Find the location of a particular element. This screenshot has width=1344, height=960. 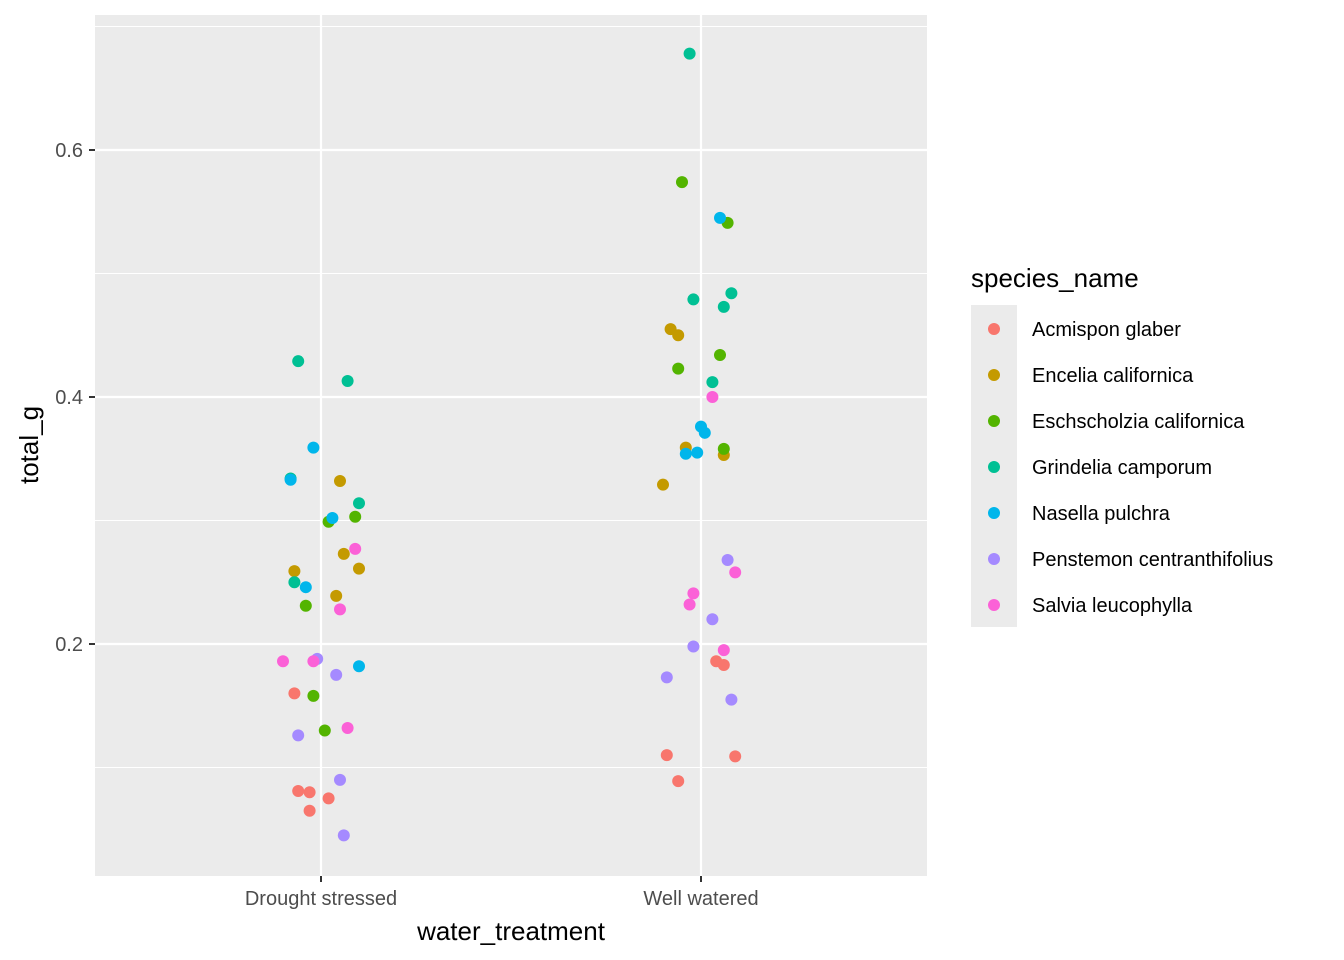

legend-title: species_name is located at coordinates (1055, 278).